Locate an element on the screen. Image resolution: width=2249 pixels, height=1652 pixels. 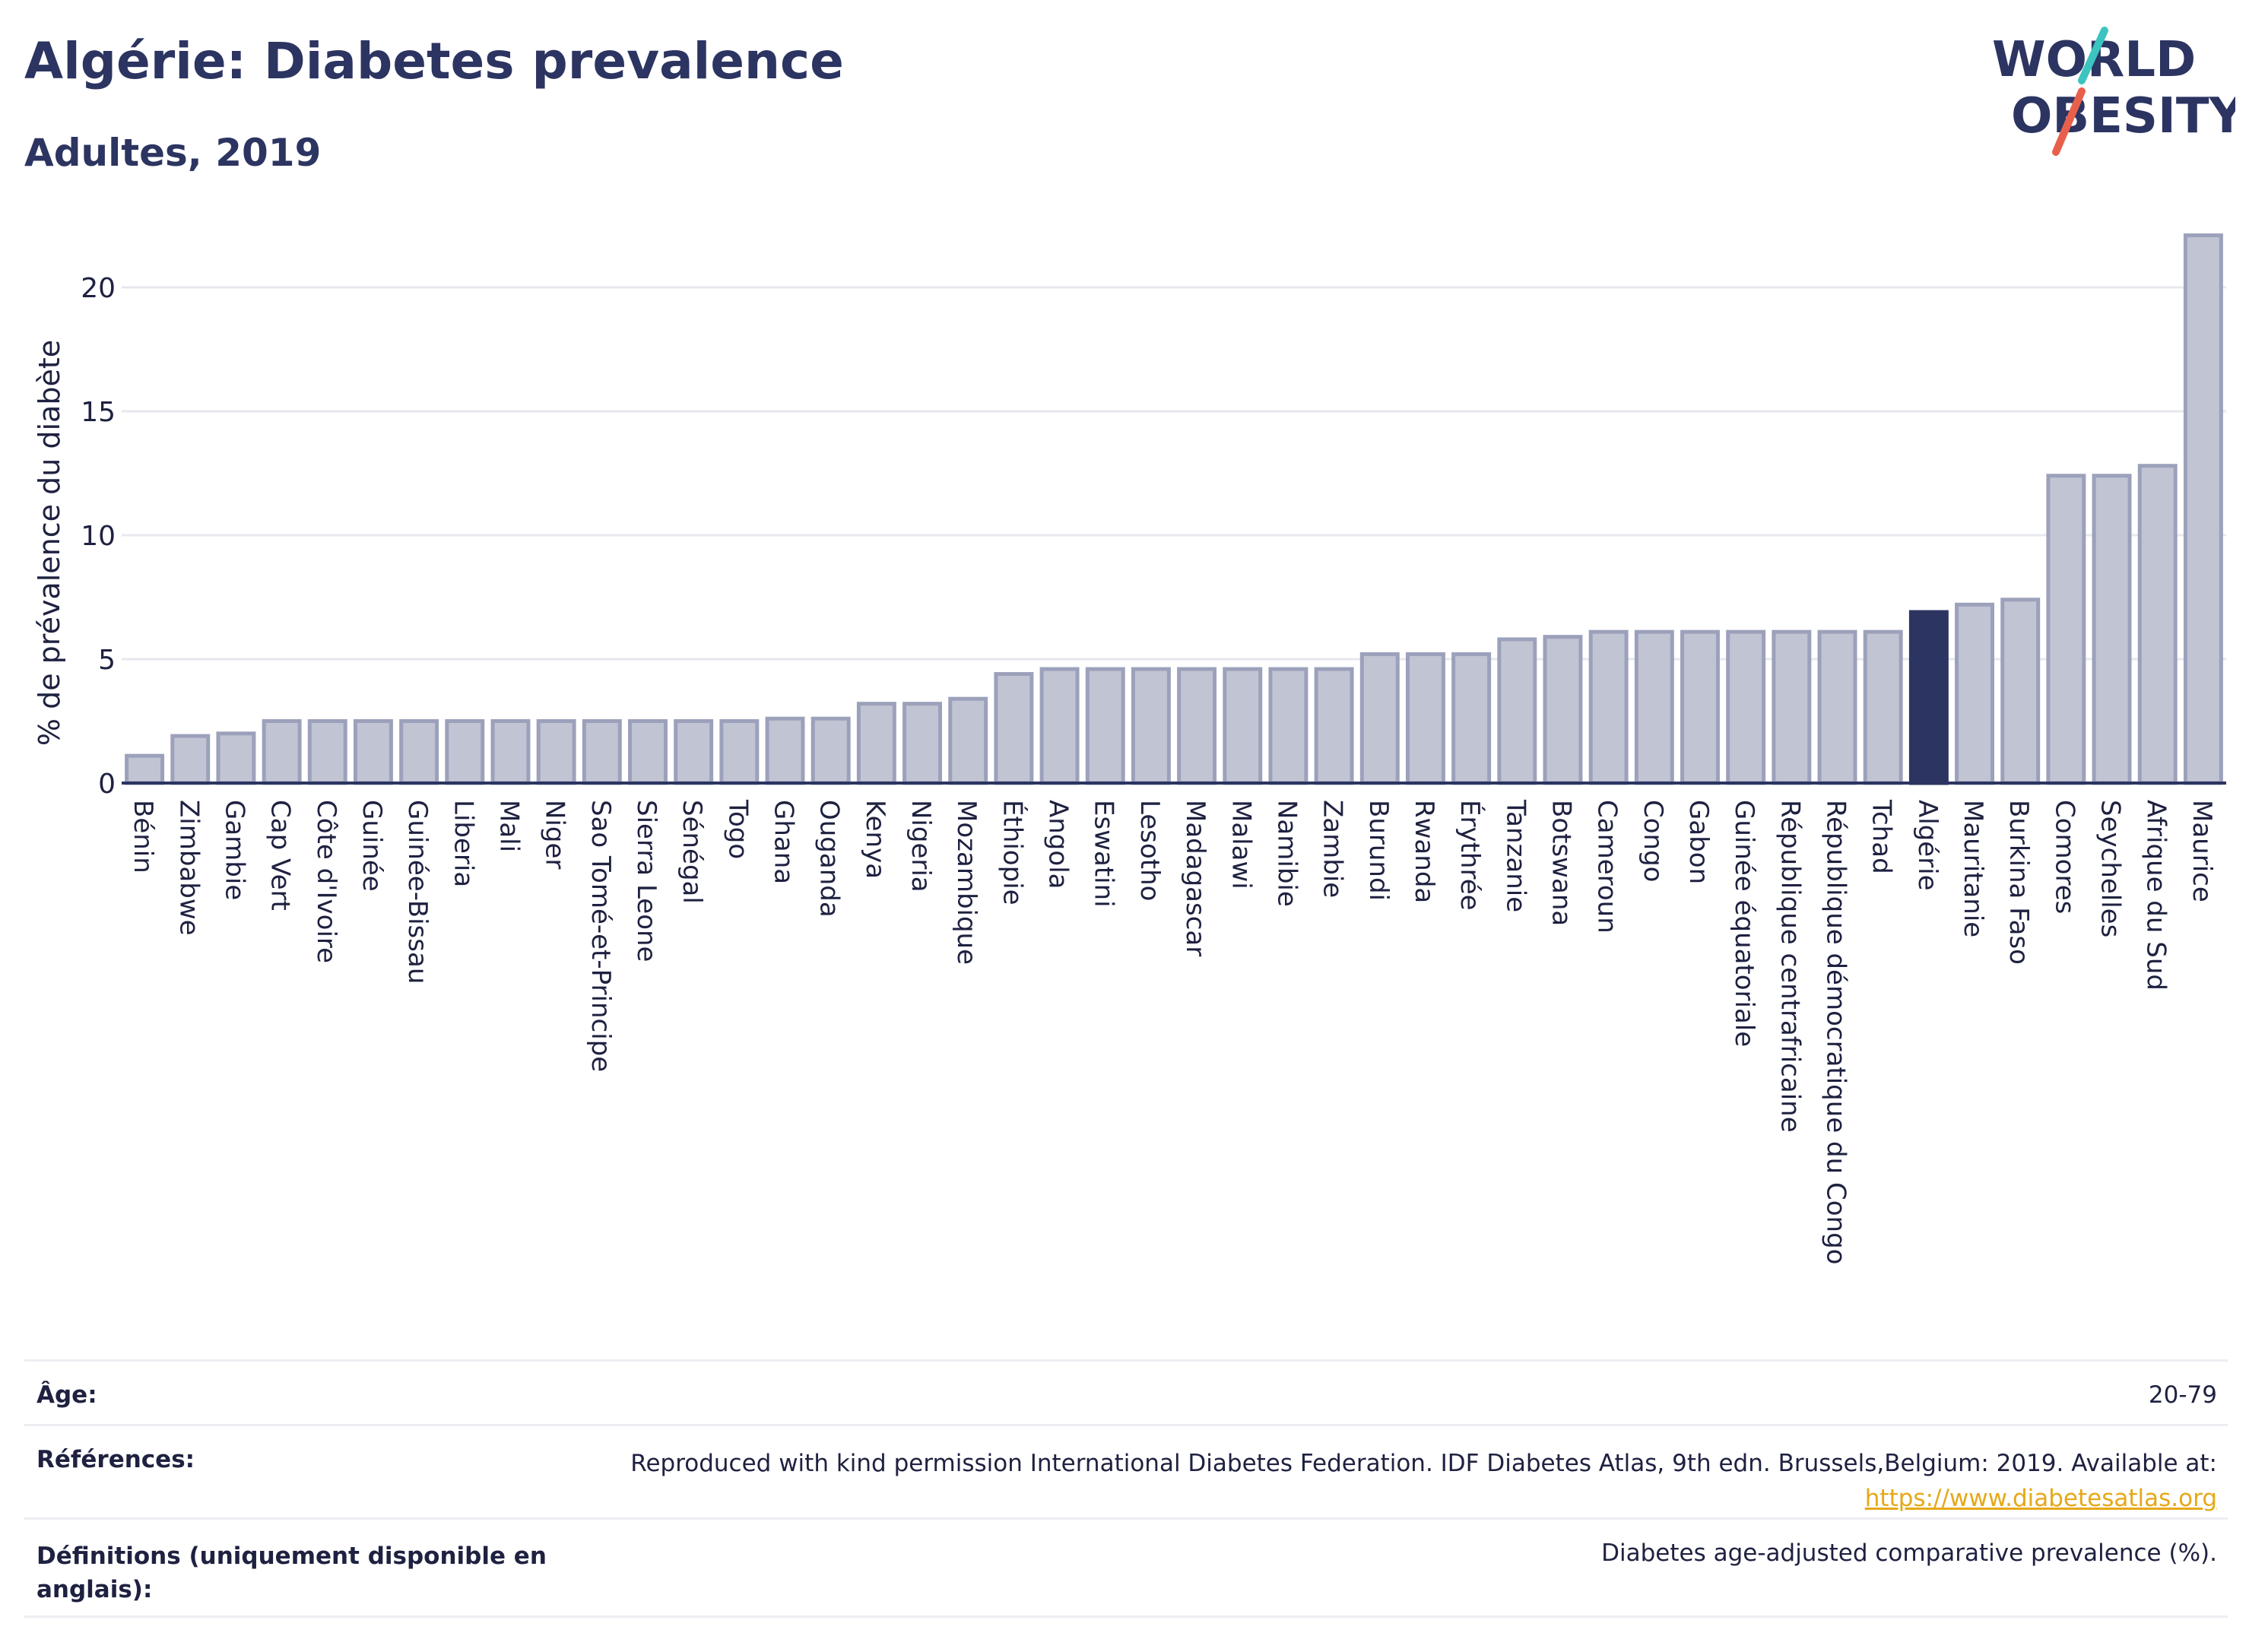
x-tick-label: Seychelles is located at coordinates (2110, 868).